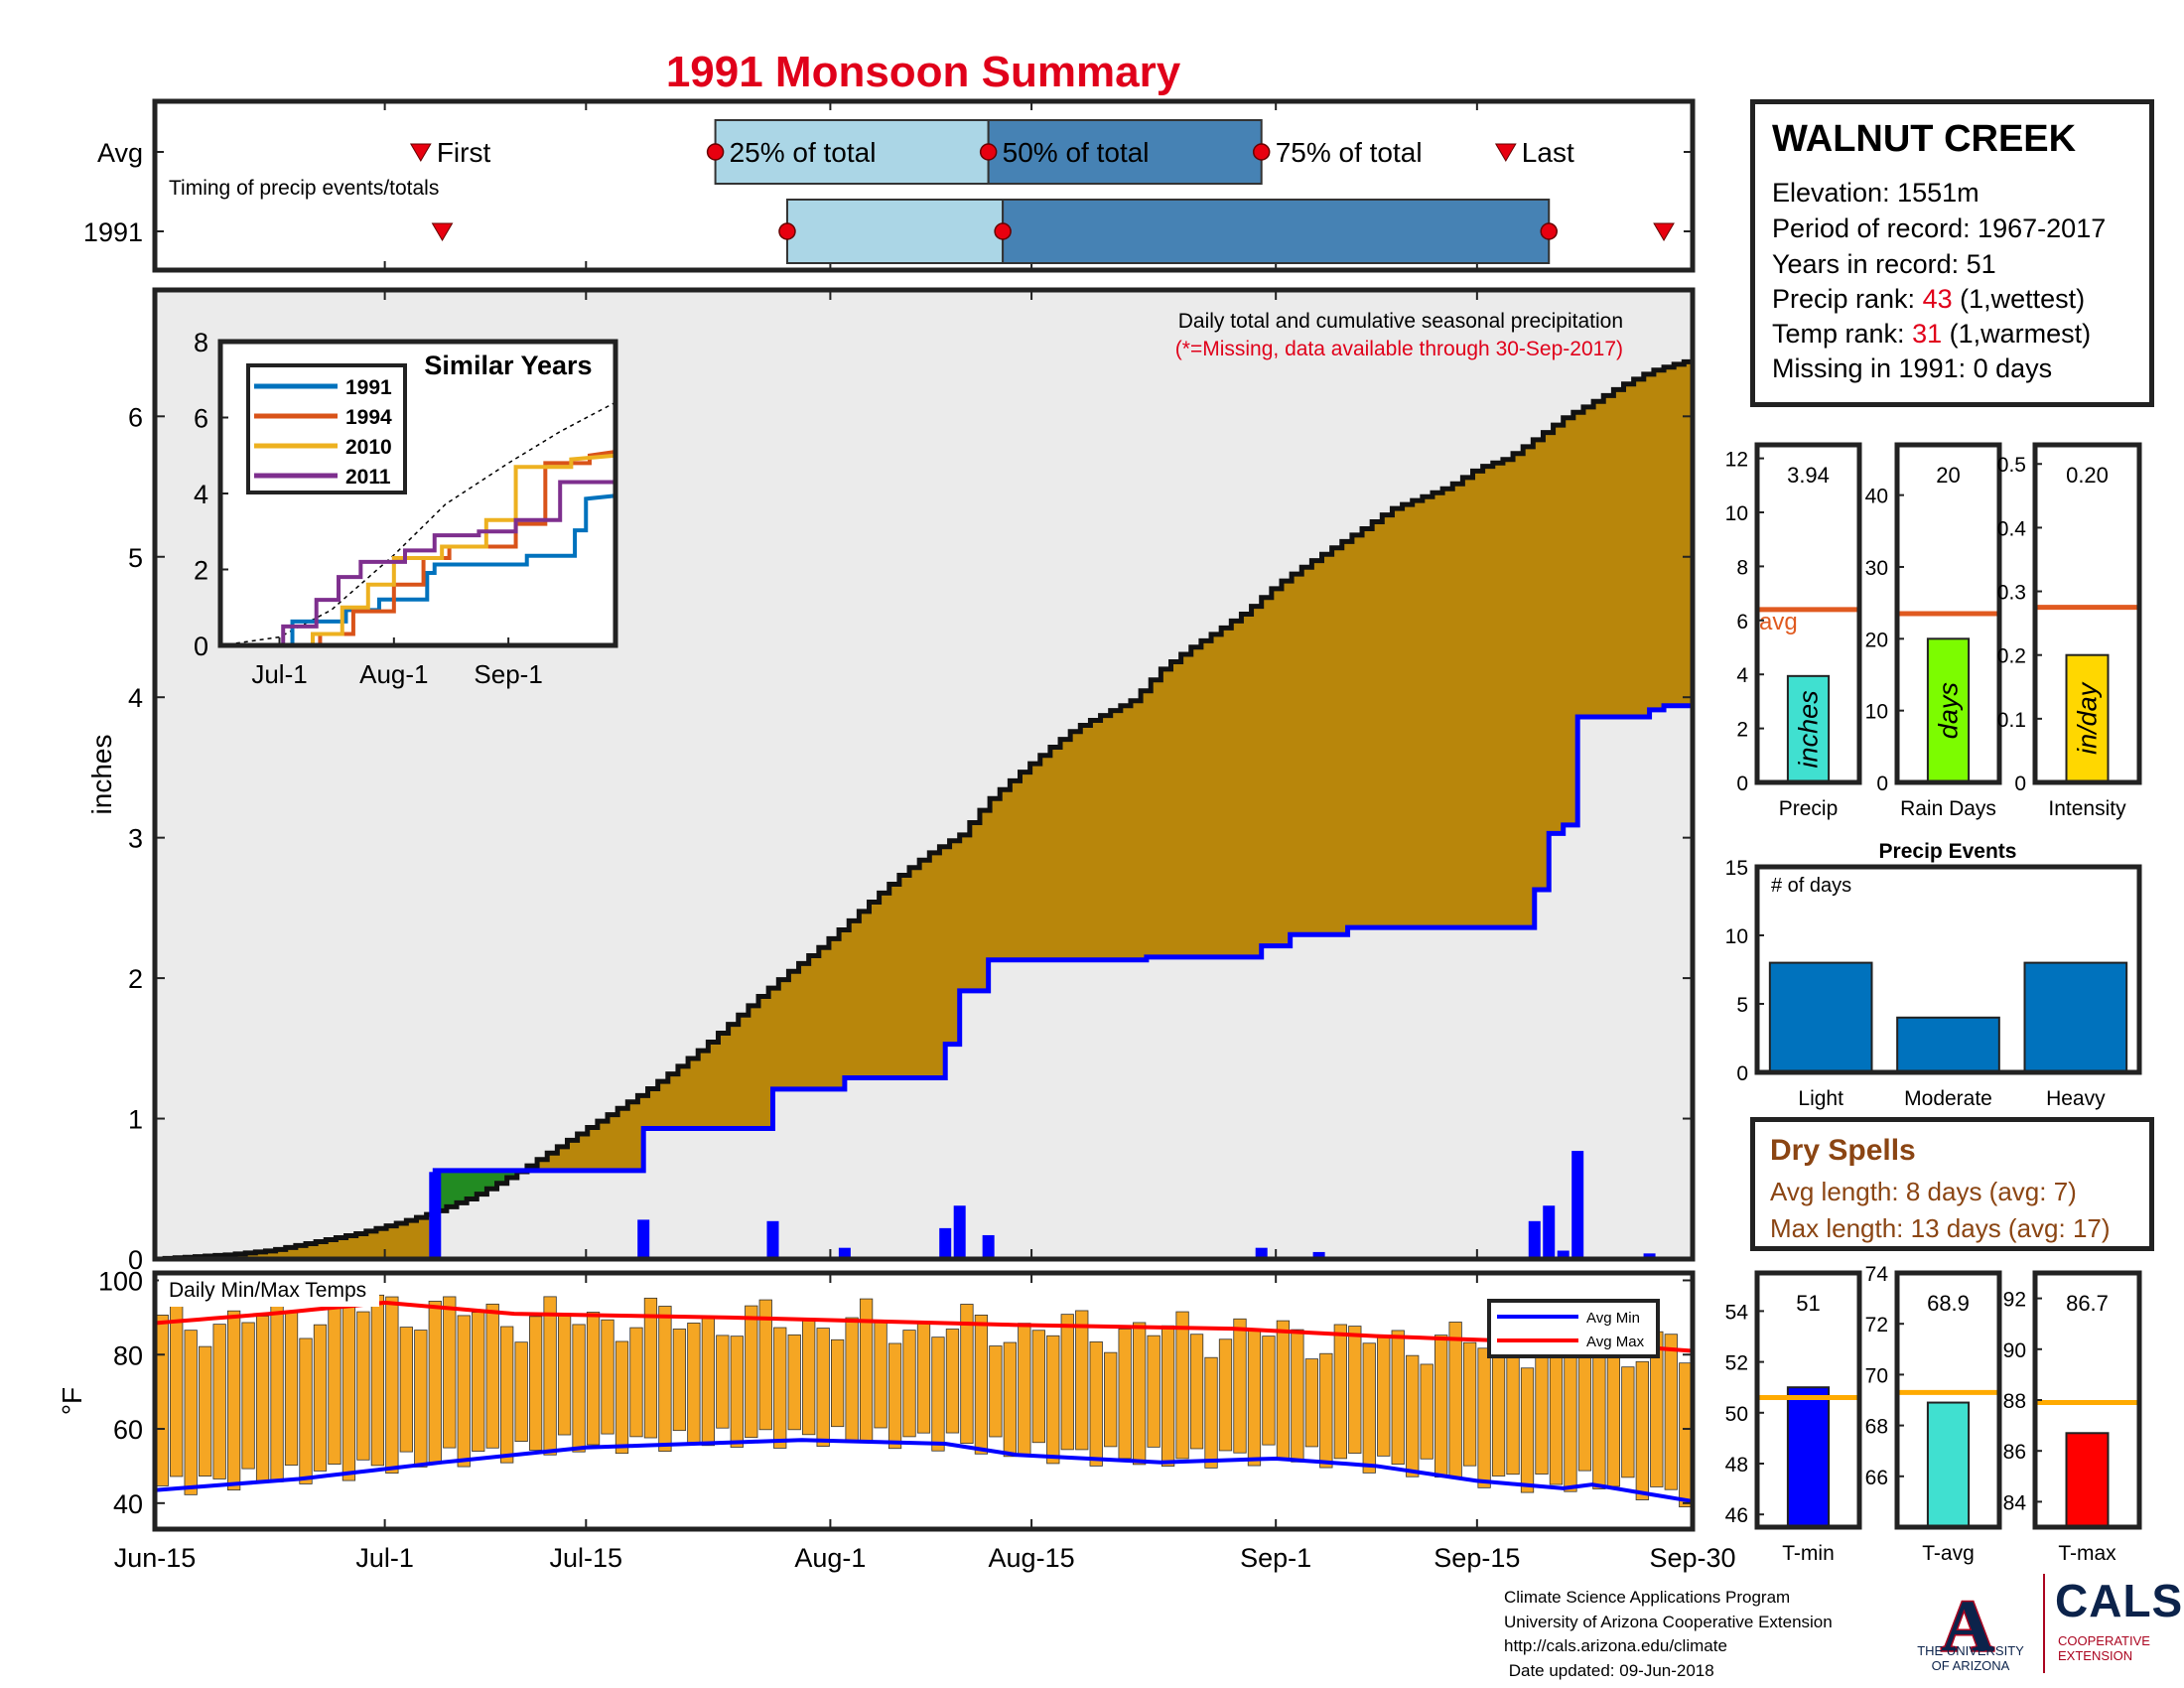 The height and width of the screenshot is (1688, 2184). I want to click on temp-stat-bar, so click(1948, 1465).